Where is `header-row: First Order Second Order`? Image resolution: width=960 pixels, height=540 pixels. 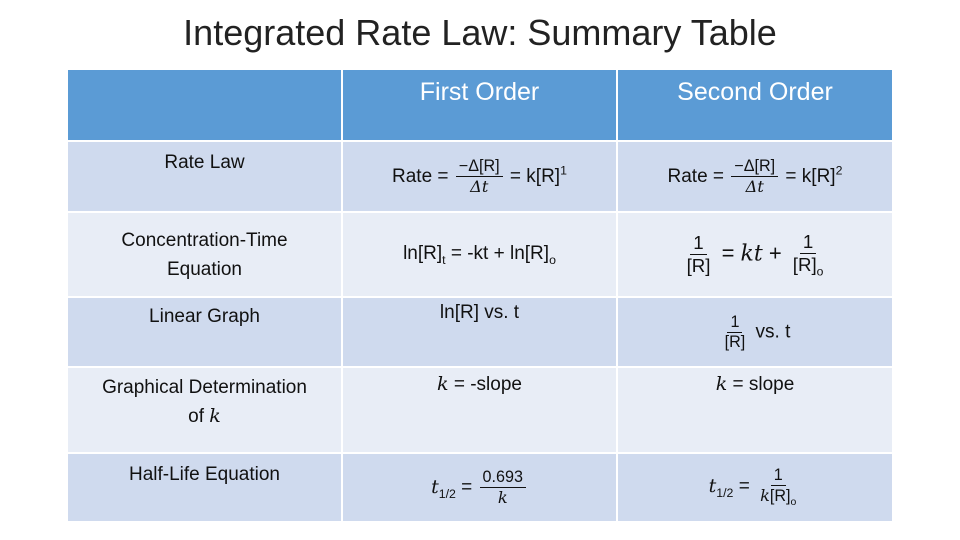 header-row: First Order Second Order is located at coordinates (480, 105).